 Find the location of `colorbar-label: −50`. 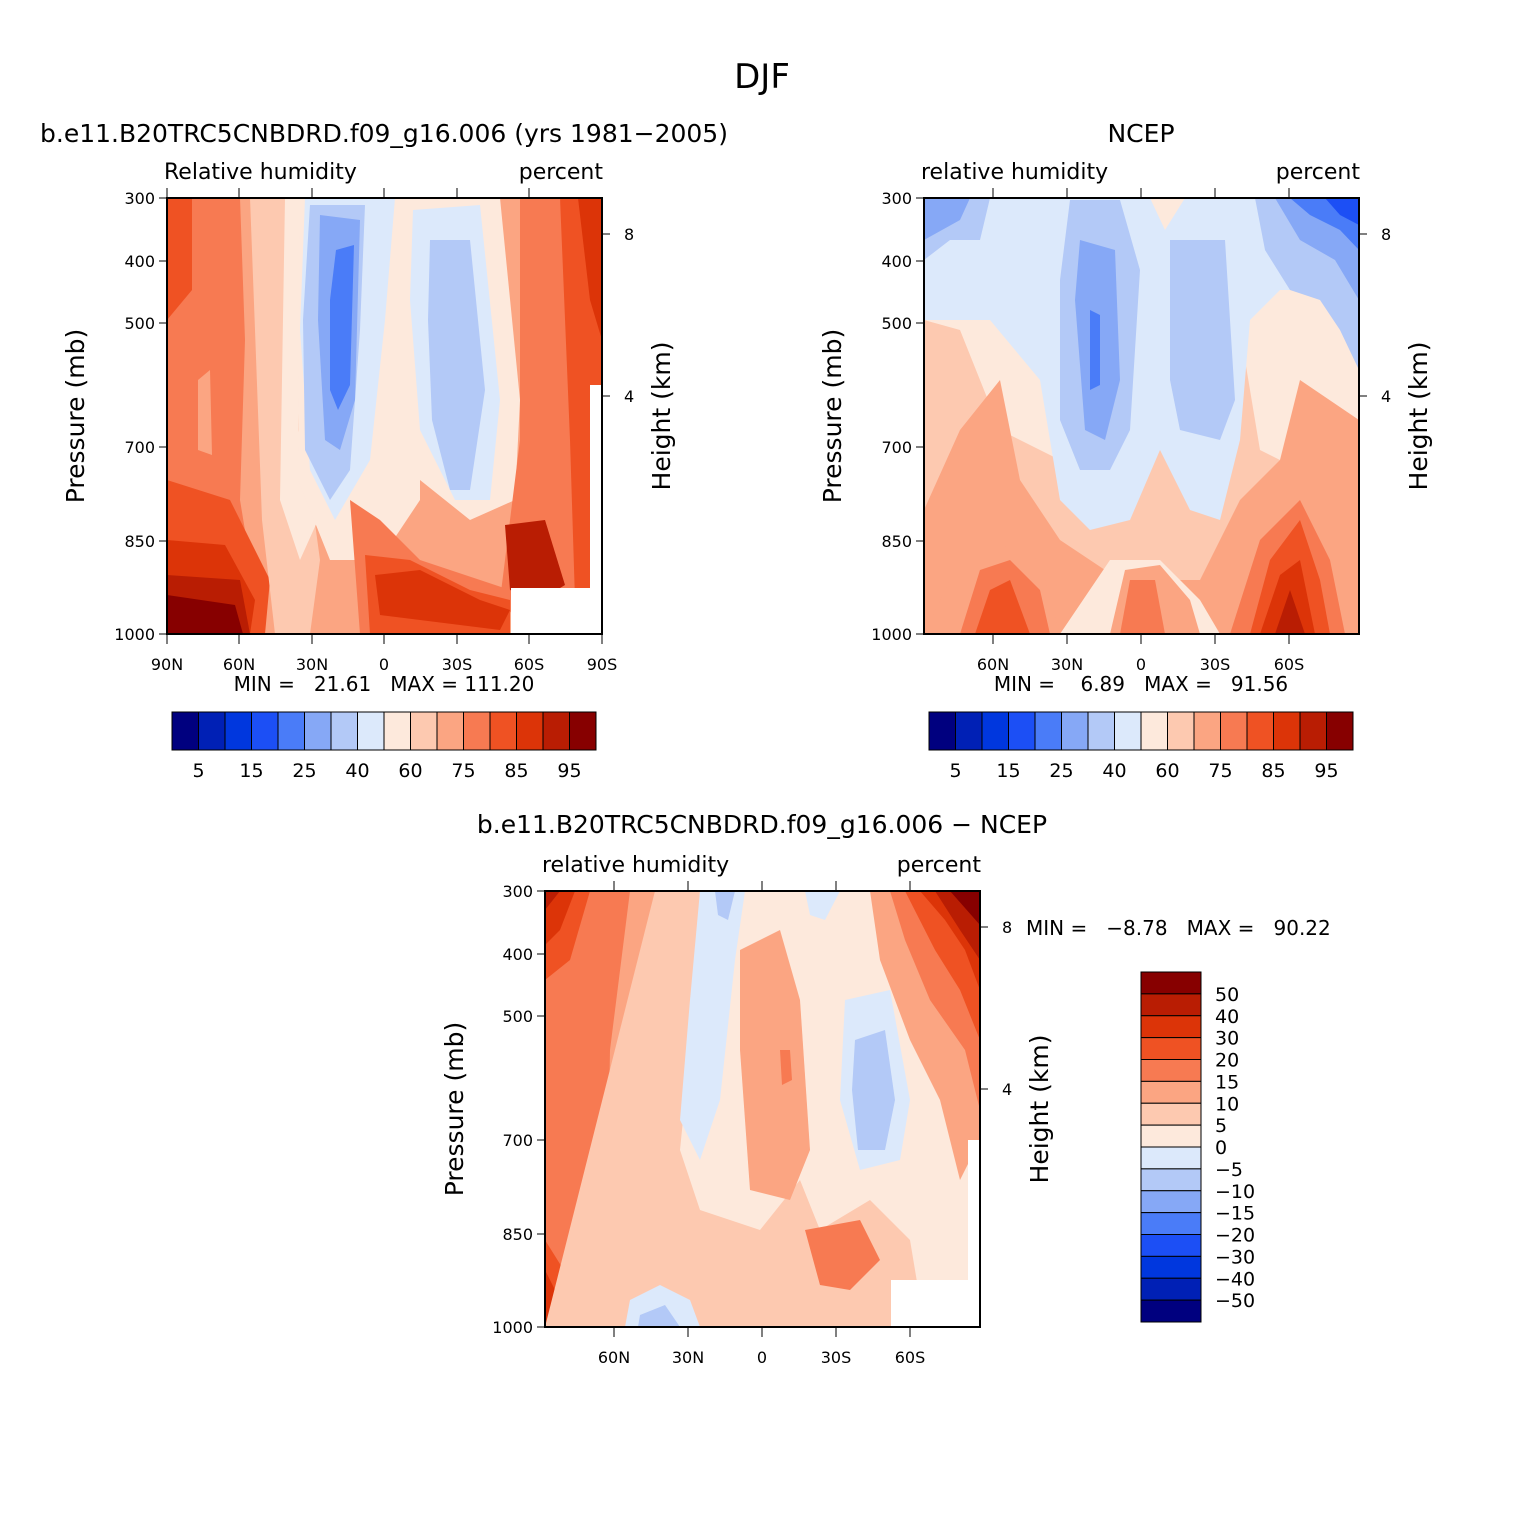

colorbar-label: −50 is located at coordinates (1235, 1301).